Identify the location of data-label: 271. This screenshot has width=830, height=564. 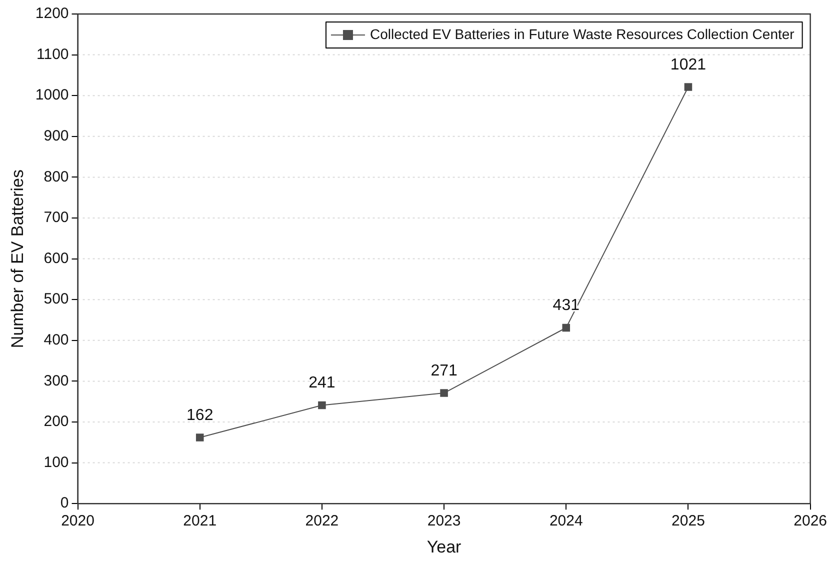
(444, 371).